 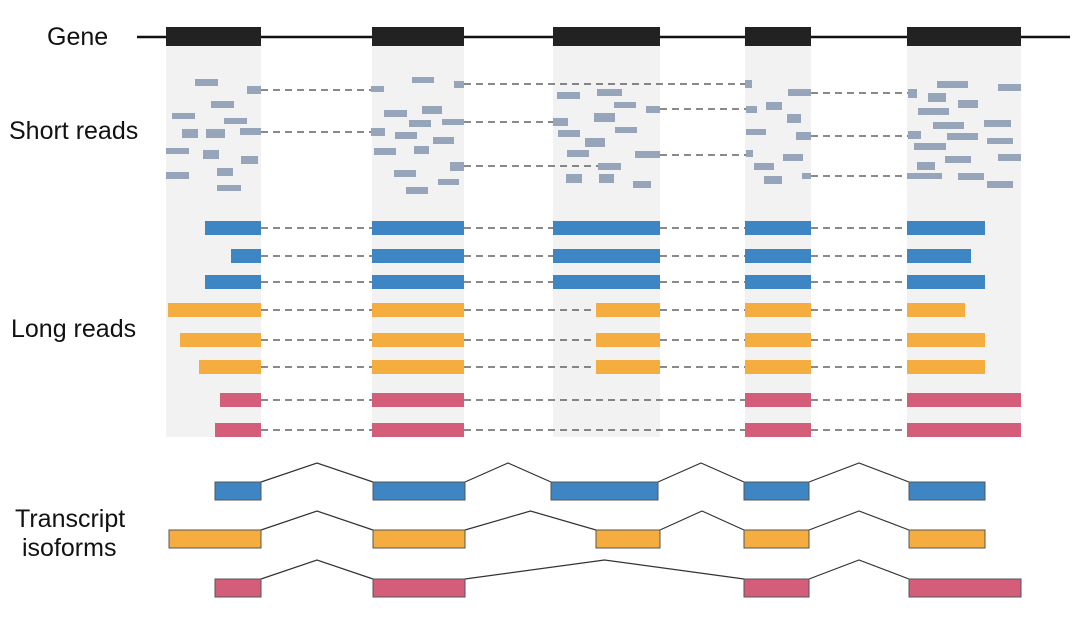 What do you see at coordinates (418, 241) in the screenshot?
I see `exon-band` at bounding box center [418, 241].